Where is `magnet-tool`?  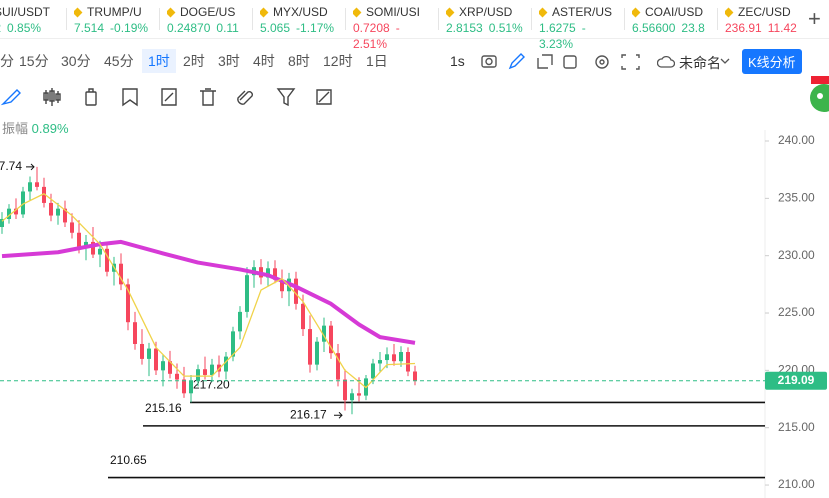
magnet-tool is located at coordinates (245, 97).